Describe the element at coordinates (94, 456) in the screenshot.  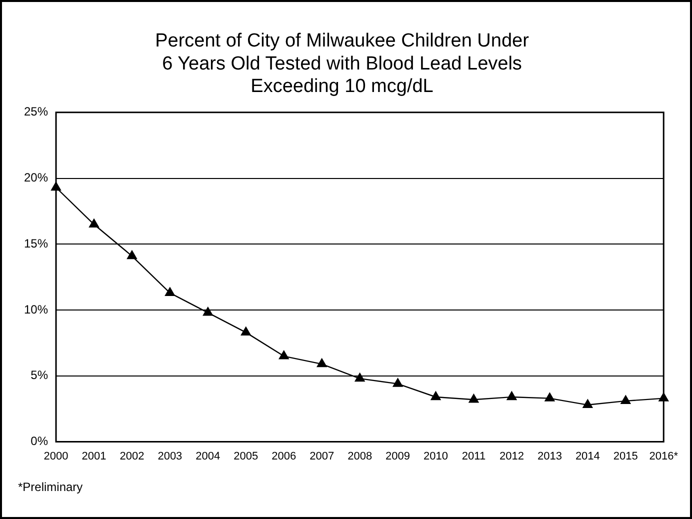
I see `x-tick-label: 2001` at that location.